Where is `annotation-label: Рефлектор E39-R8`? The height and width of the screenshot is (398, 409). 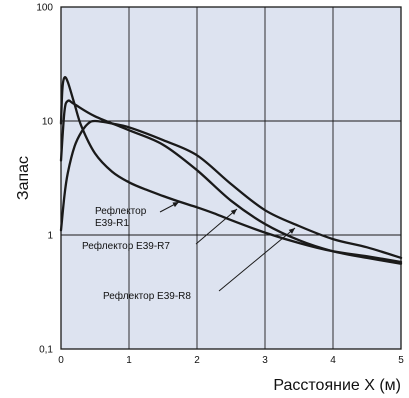
annotation-label: Рефлектор E39-R8 is located at coordinates (147, 296).